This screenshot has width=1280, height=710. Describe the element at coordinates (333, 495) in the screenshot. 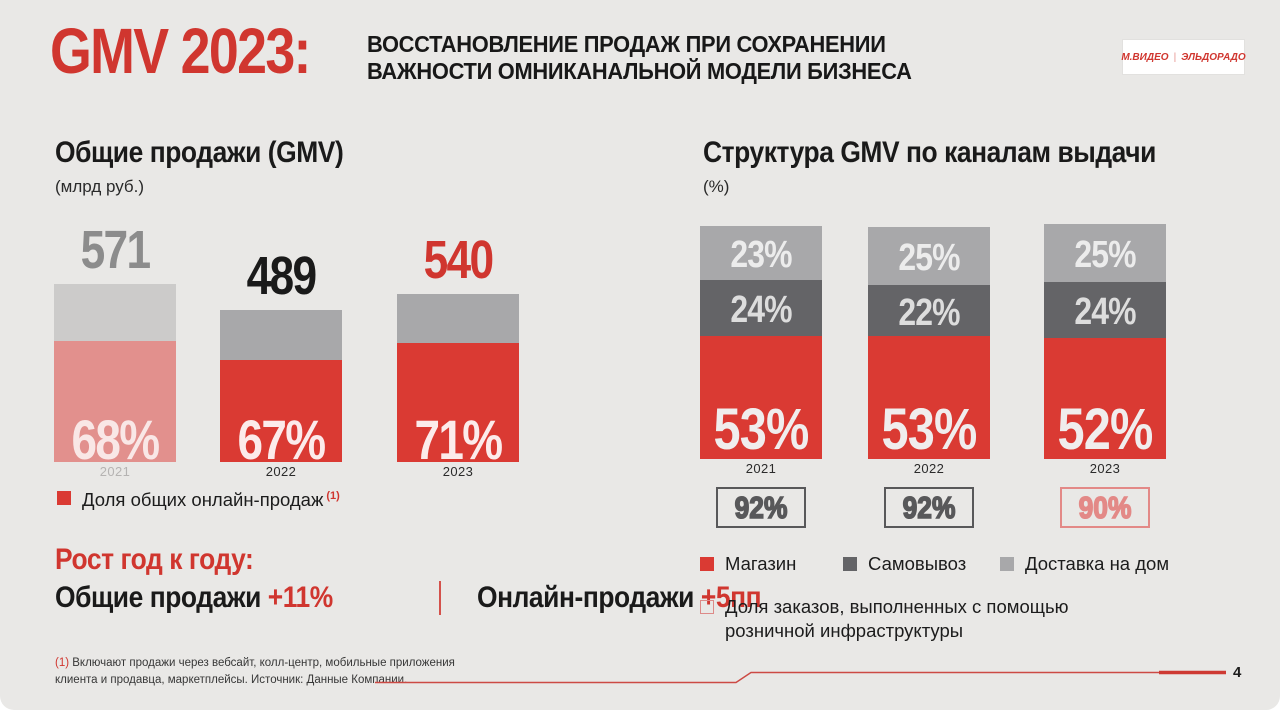

I see `footnote-ref: (1)` at that location.